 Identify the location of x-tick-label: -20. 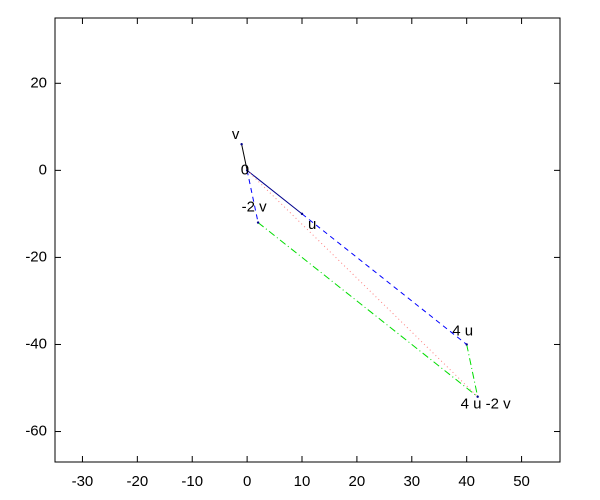
(137, 481).